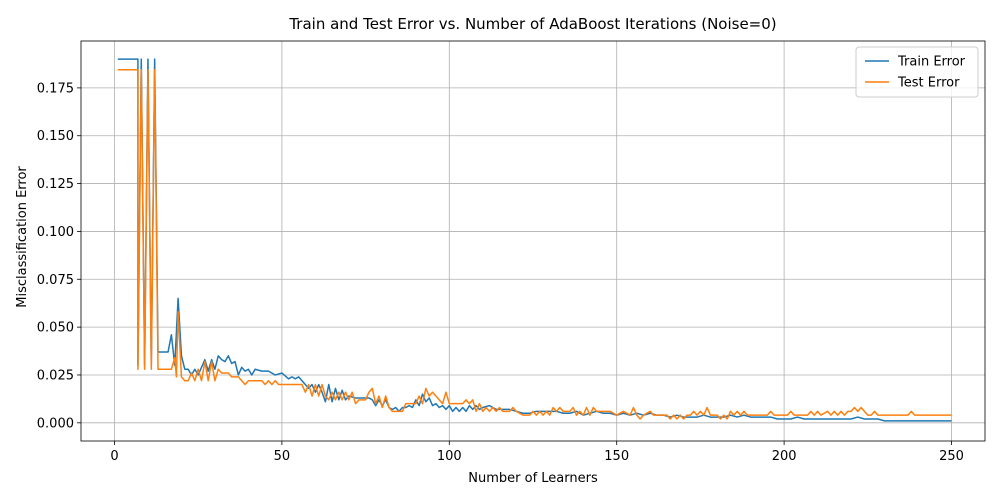 The height and width of the screenshot is (500, 1000). Describe the element at coordinates (784, 456) in the screenshot. I see `x-tick-label: 200` at that location.